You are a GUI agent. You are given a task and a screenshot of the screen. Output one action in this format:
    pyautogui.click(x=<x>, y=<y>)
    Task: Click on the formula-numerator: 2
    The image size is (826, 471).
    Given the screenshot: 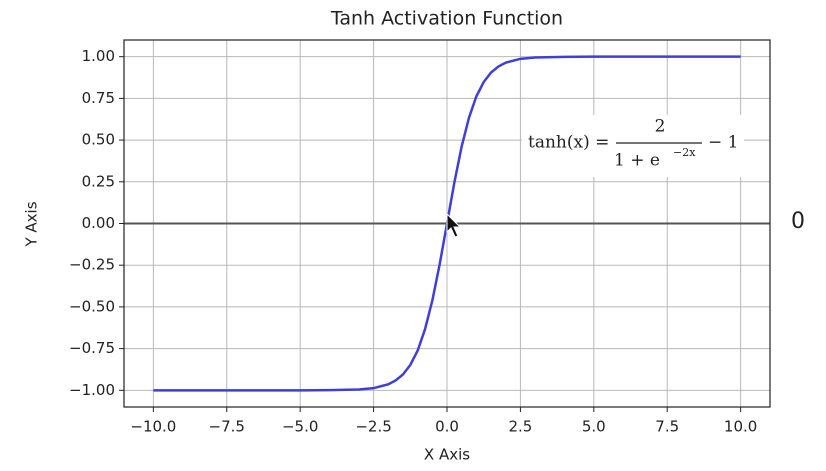 What is the action you would take?
    pyautogui.click(x=660, y=127)
    